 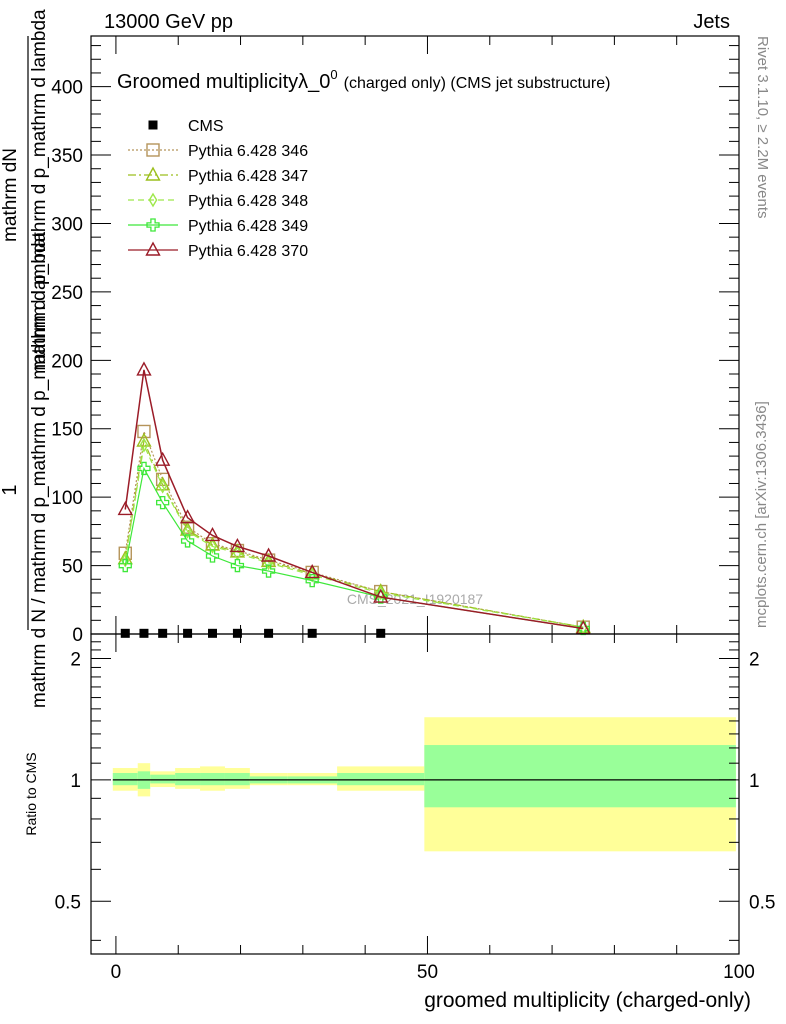 What do you see at coordinates (248, 251) in the screenshot?
I see `legend-label: Pythia 6.428 370` at bounding box center [248, 251].